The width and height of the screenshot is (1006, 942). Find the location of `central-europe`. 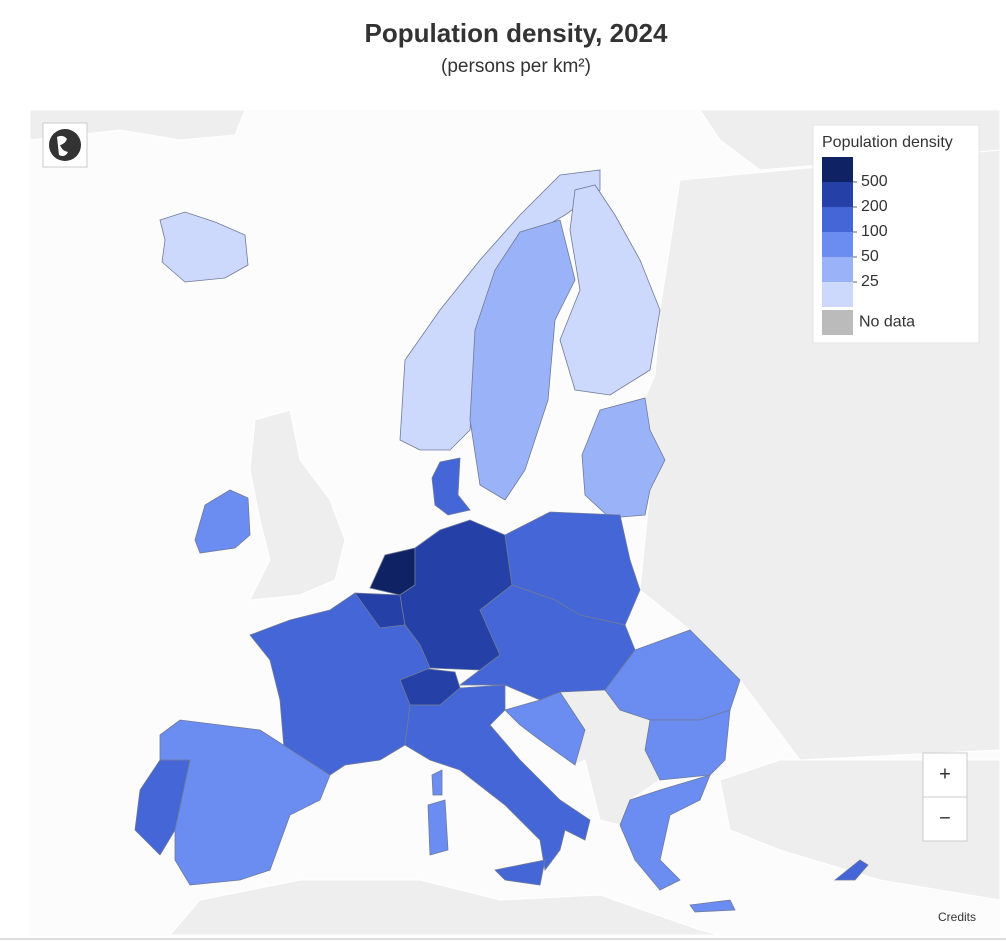

central-europe is located at coordinates (547, 642).